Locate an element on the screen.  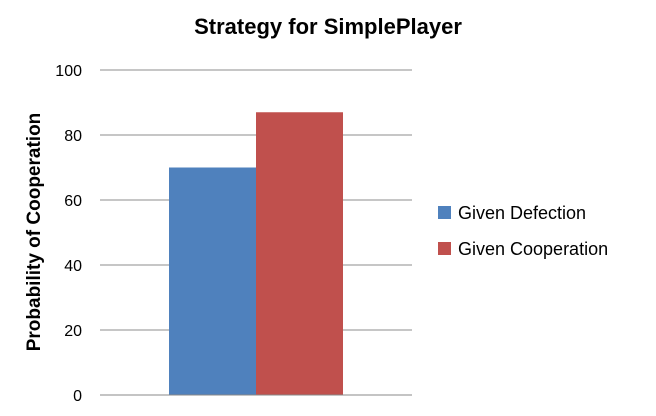
y-tick-label: 100 is located at coordinates (68, 71).